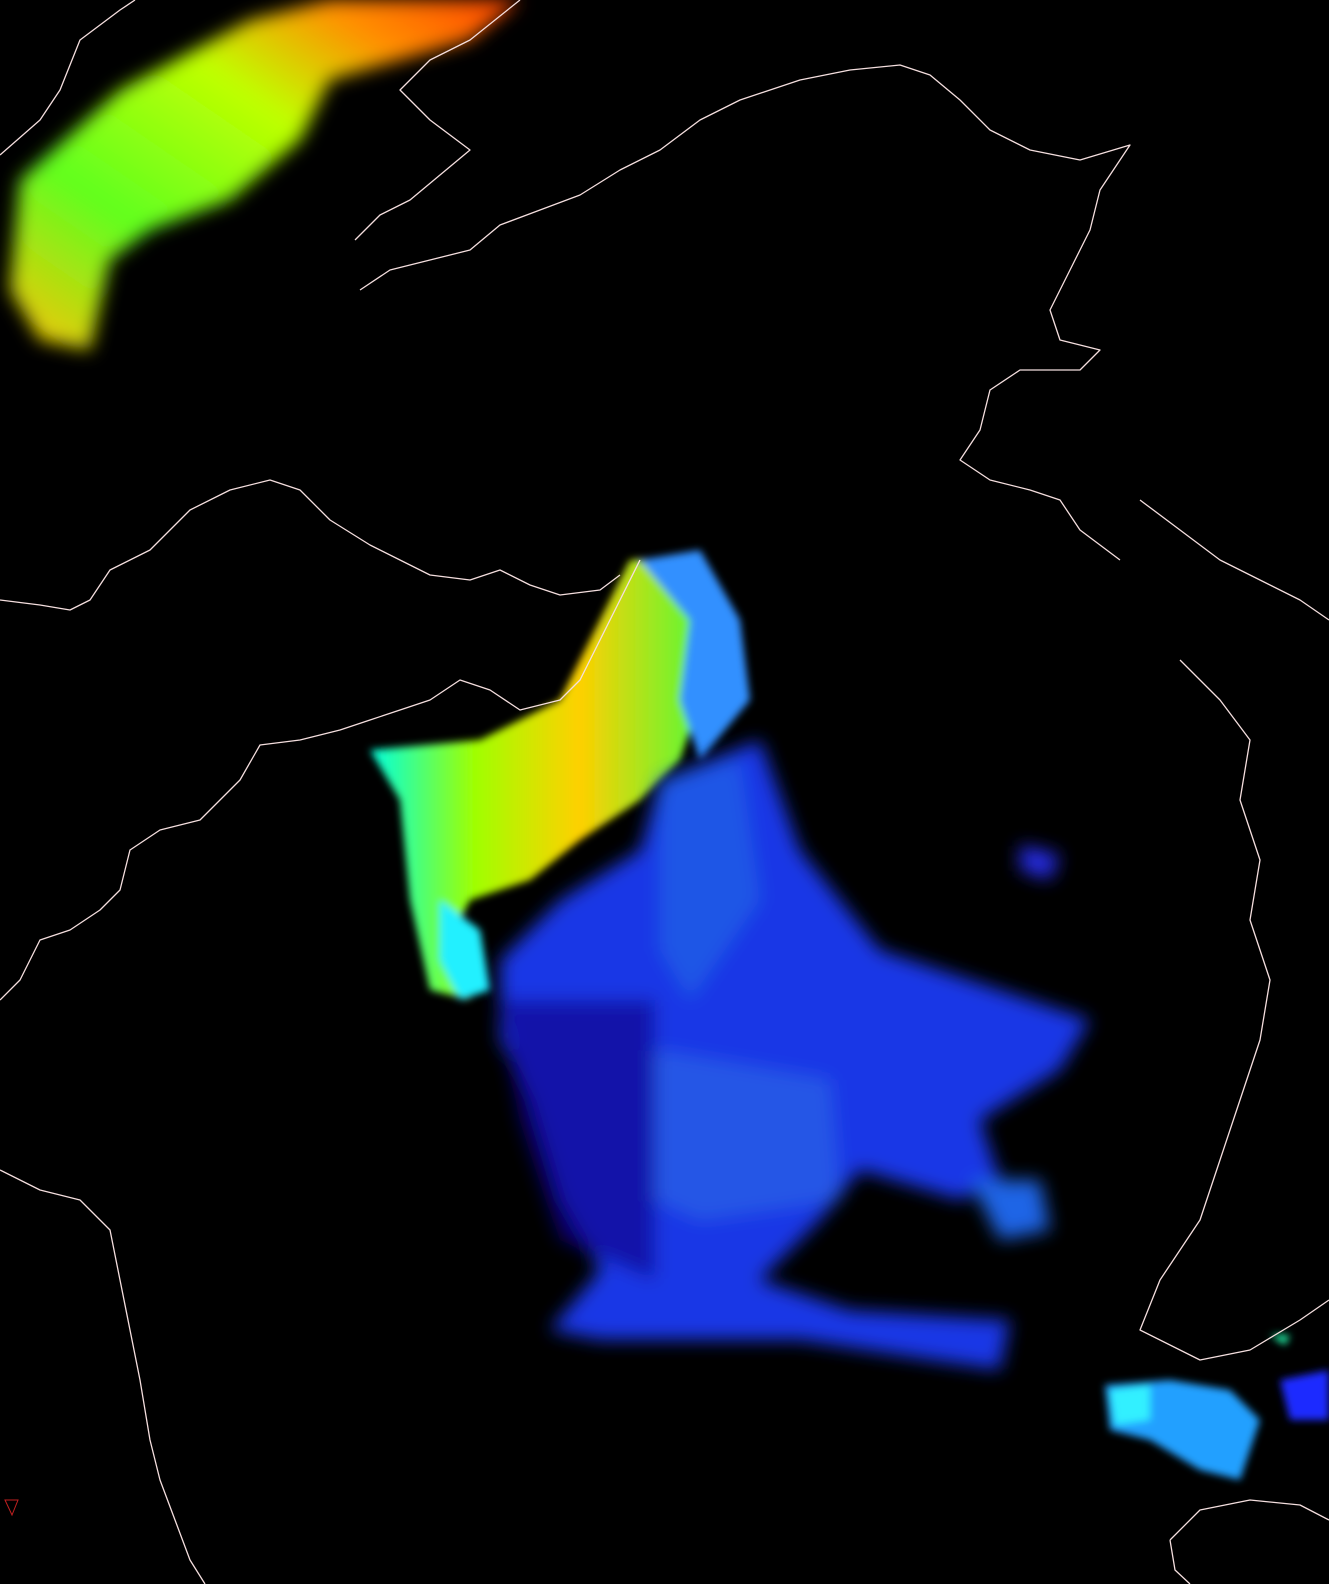 This screenshot has width=1329, height=1584. What do you see at coordinates (265, 175) in the screenshot?
I see `nw-bloom` at bounding box center [265, 175].